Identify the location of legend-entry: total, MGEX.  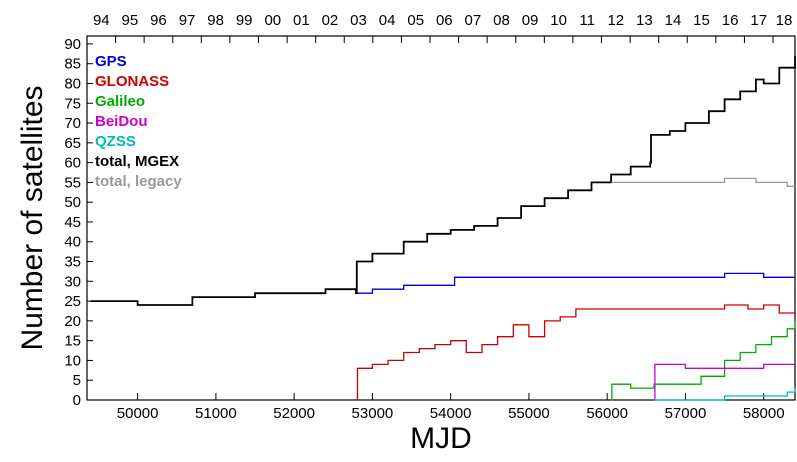
(137, 161).